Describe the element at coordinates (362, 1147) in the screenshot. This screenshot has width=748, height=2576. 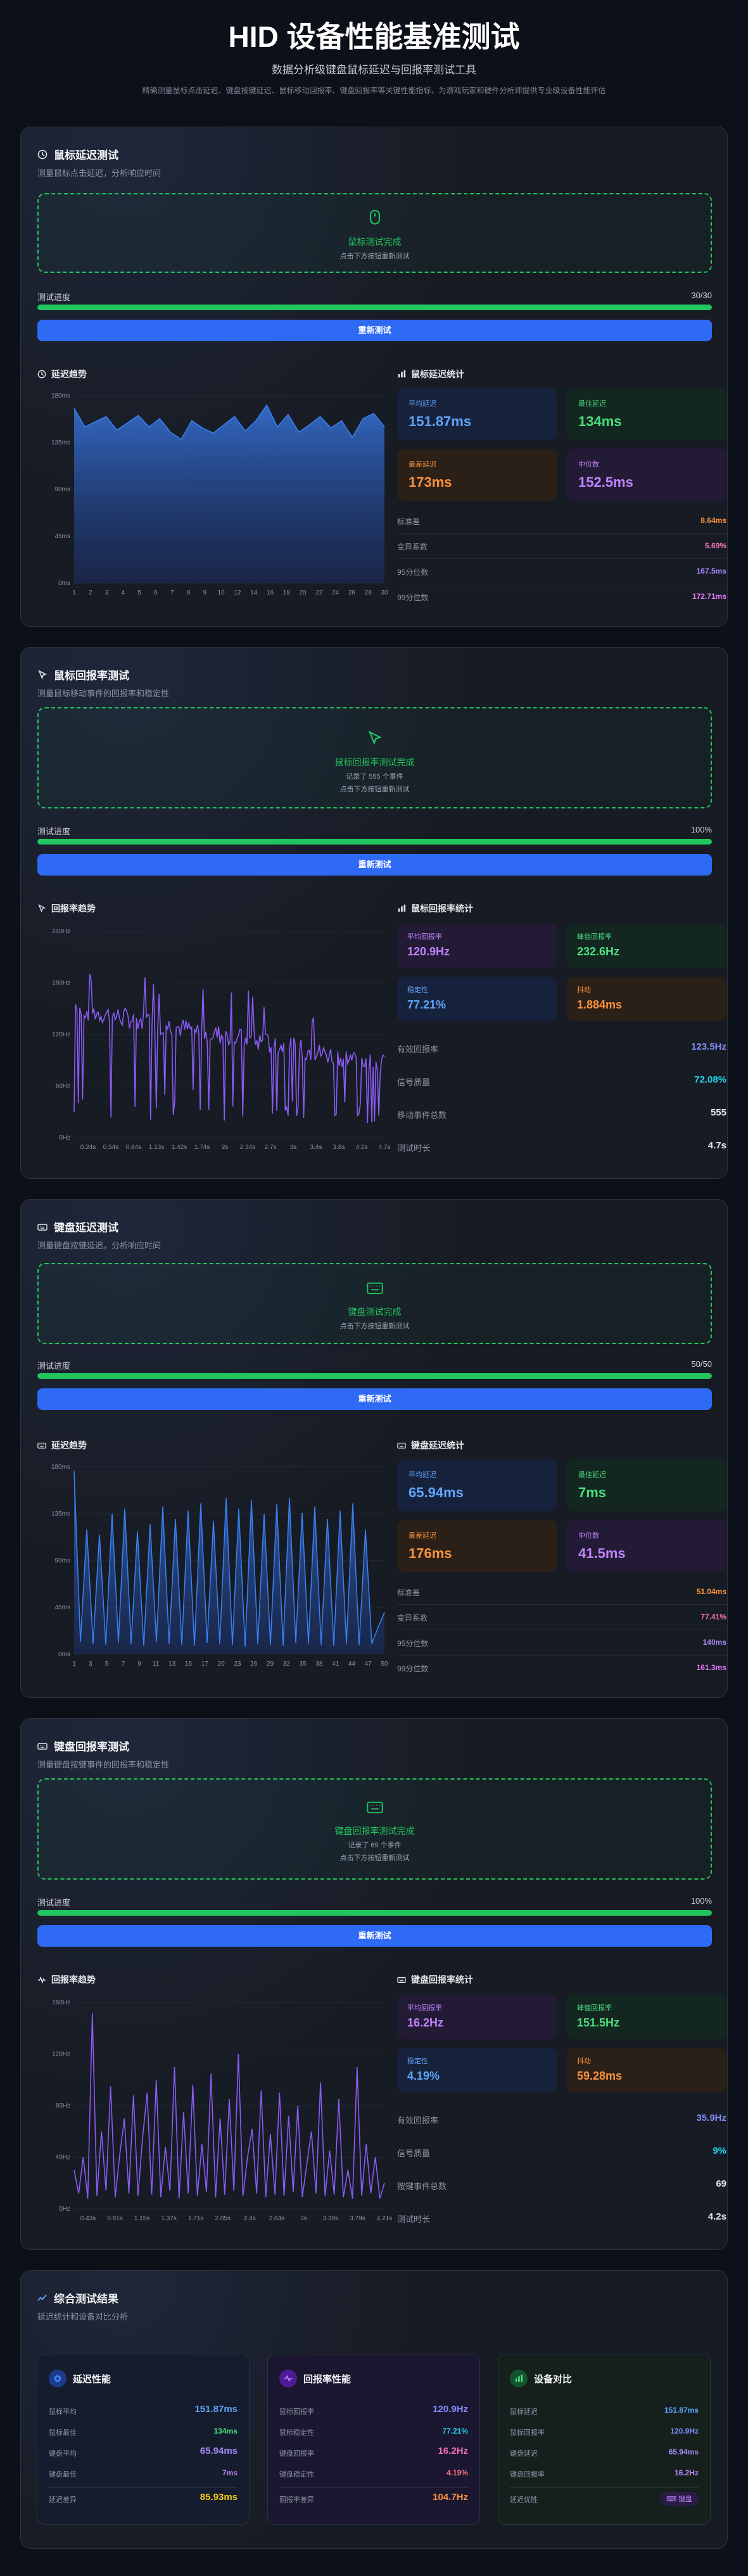
I see `x-tick-label: 4.2s` at that location.